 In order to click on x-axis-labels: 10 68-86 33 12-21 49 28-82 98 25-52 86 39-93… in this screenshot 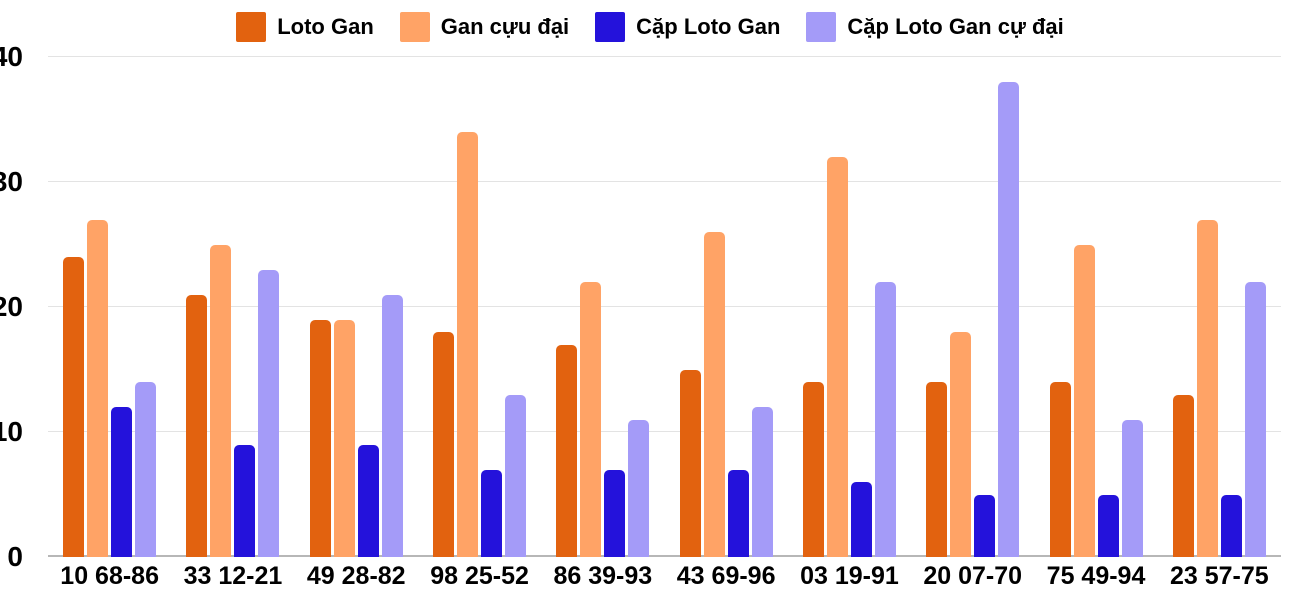, I will do `click(664, 576)`.